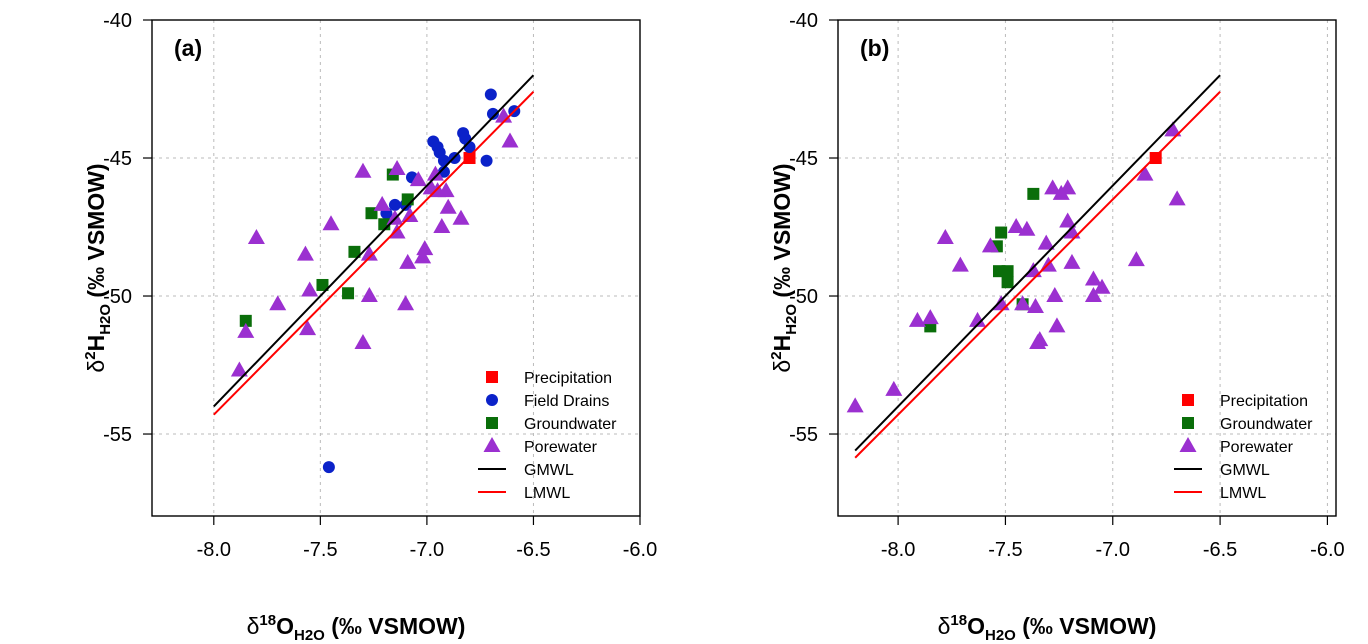 The image size is (1368, 644). I want to click on panel-label: (b), so click(874, 48).